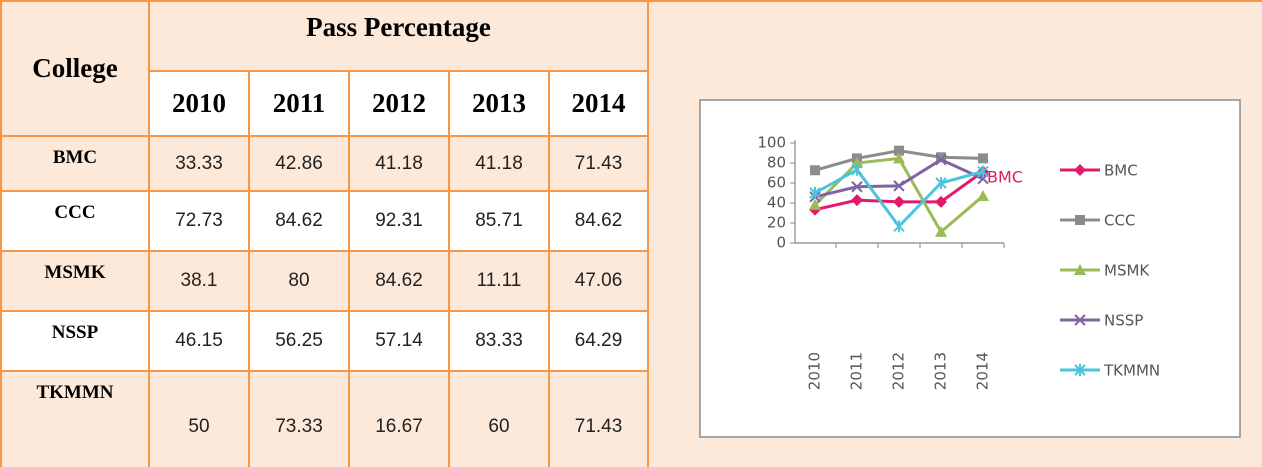 The image size is (1262, 467). What do you see at coordinates (776, 203) in the screenshot?
I see `y-tick-label: 40` at bounding box center [776, 203].